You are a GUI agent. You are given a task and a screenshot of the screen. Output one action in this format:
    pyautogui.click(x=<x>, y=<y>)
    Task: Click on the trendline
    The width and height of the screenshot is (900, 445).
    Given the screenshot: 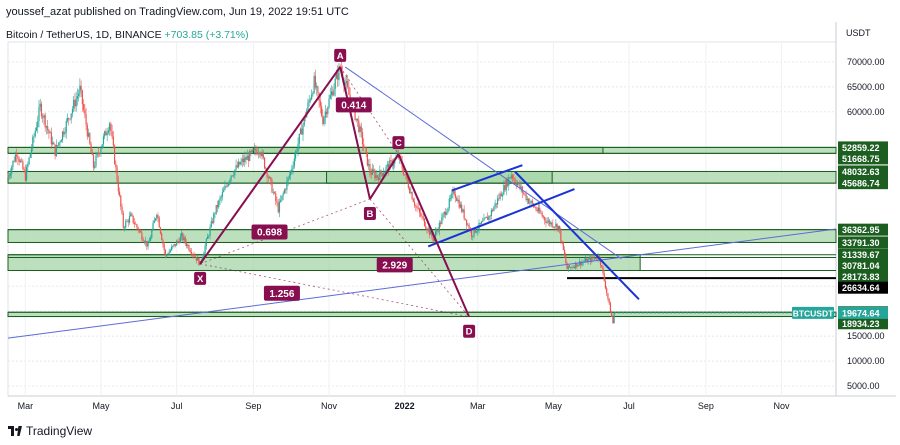 What is the action you would take?
    pyautogui.click(x=501, y=218)
    